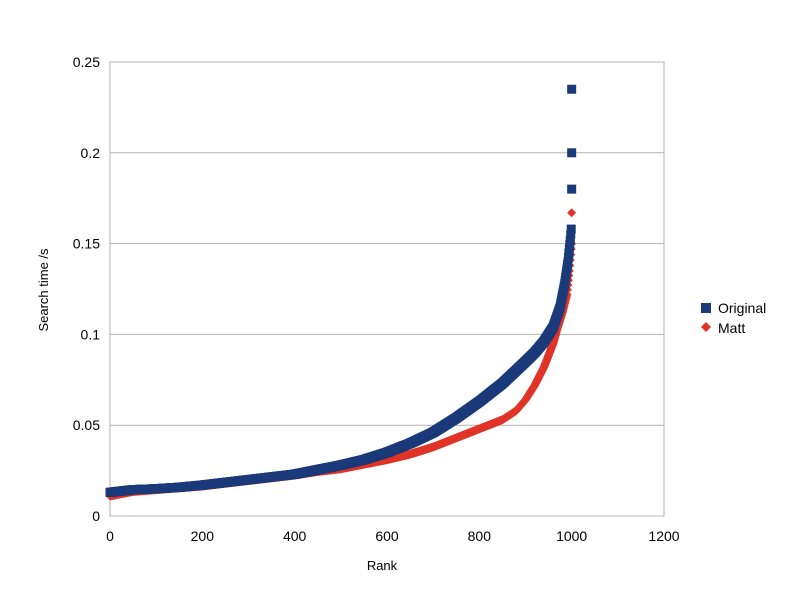  What do you see at coordinates (86, 62) in the screenshot?
I see `y-tick-label: 0.25` at bounding box center [86, 62].